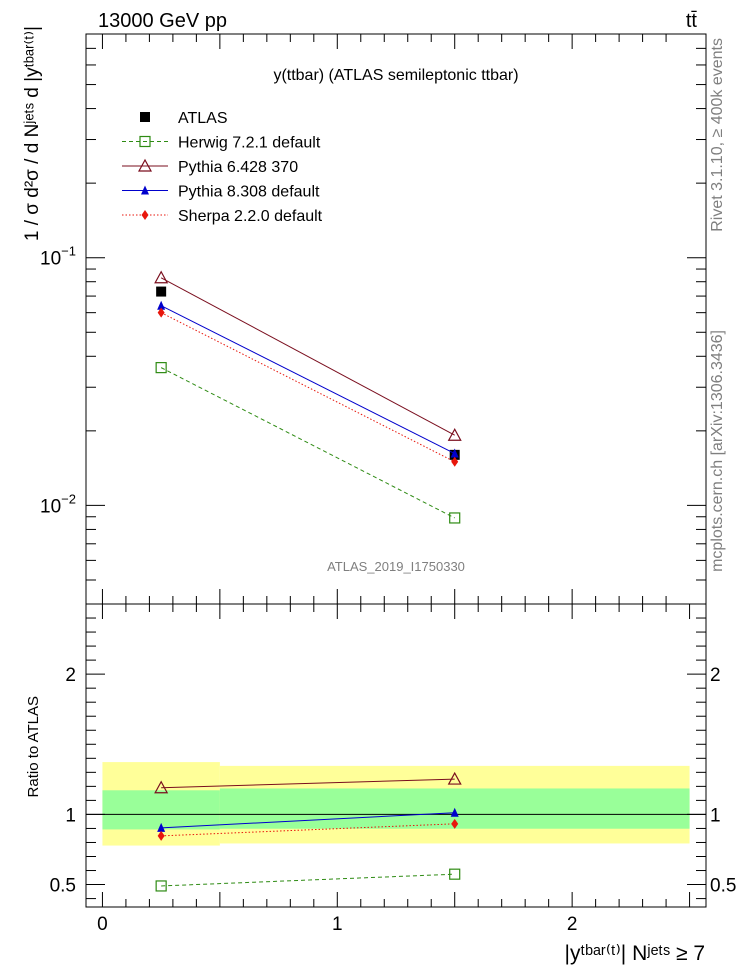  I want to click on chart-title: y(ttbar) (ATLAS semileptonic ttbar), so click(395, 75).